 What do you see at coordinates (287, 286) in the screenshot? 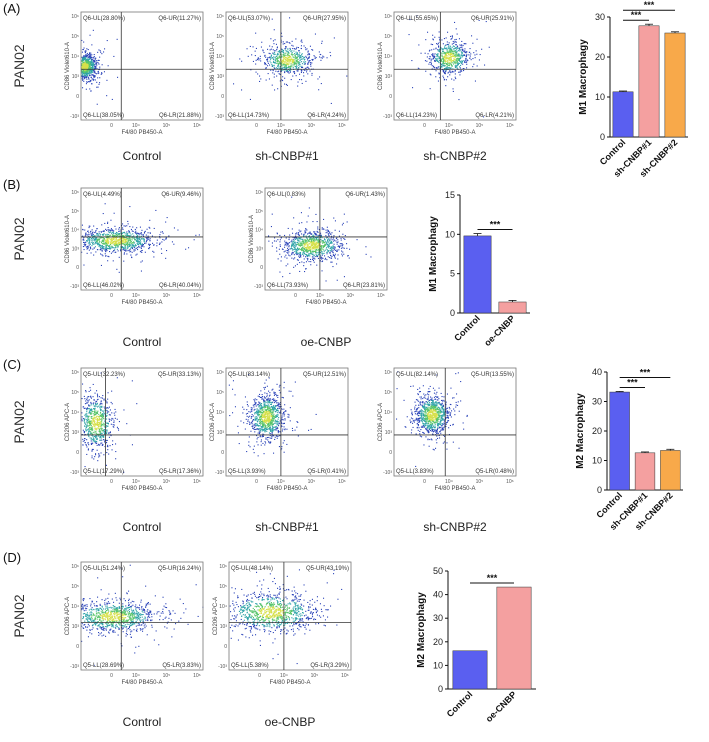
I see `quadrant-ll-label: Q6-LL(73.93%)` at bounding box center [287, 286].